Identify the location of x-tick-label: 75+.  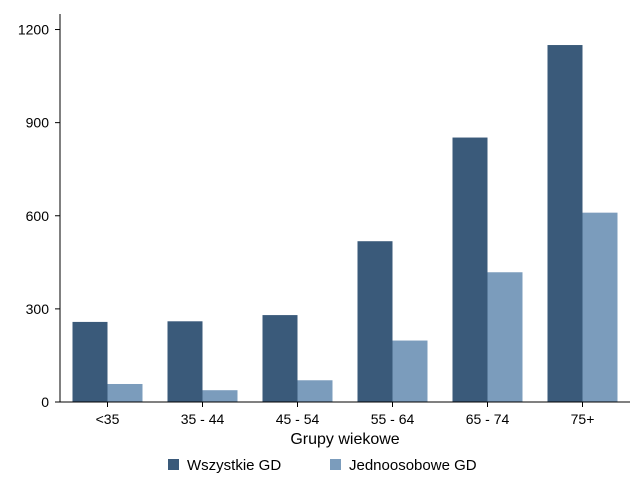
(583, 419).